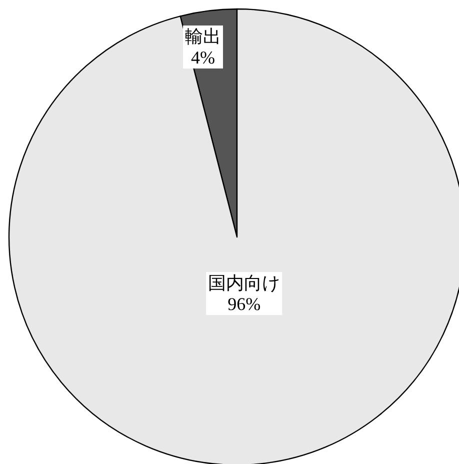  Describe the element at coordinates (244, 304) in the screenshot. I see `data-label: 96%` at that location.